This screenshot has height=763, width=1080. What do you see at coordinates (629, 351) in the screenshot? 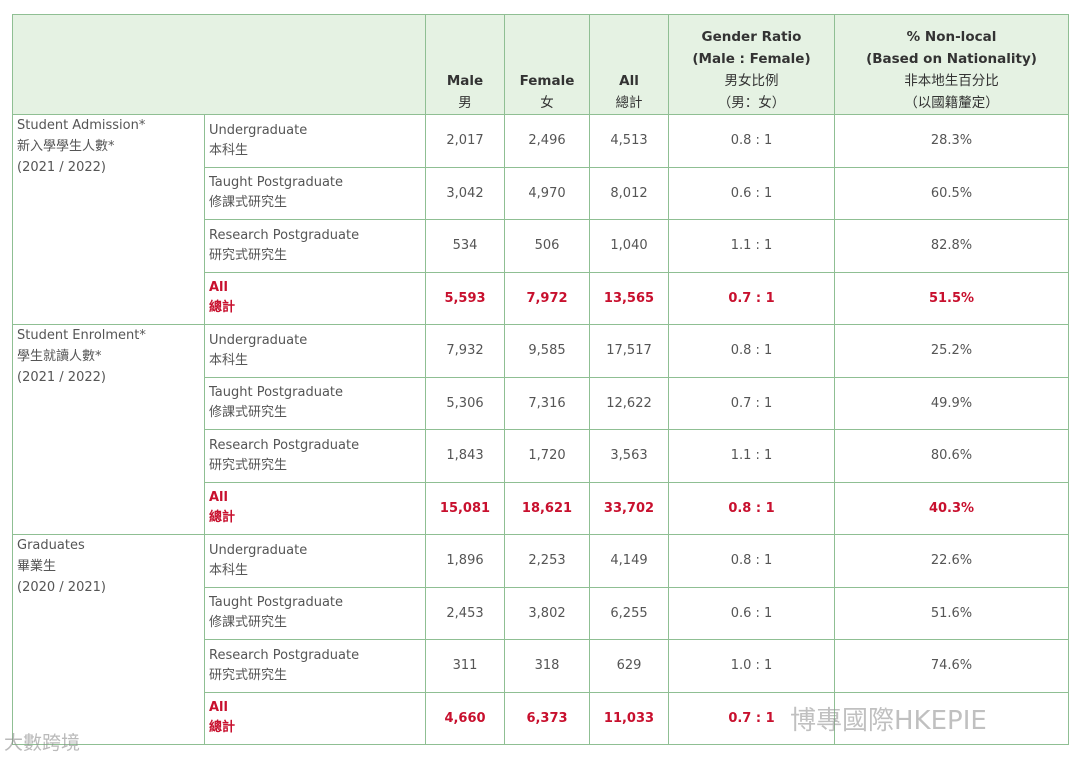
I see `all-value-cell: 17,517` at bounding box center [629, 351].